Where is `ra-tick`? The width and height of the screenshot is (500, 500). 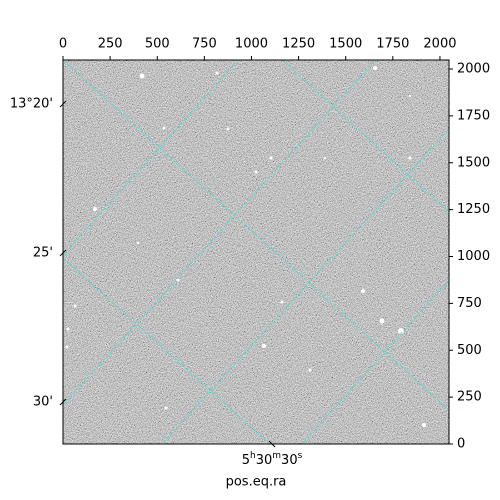 ra-tick is located at coordinates (272, 444).